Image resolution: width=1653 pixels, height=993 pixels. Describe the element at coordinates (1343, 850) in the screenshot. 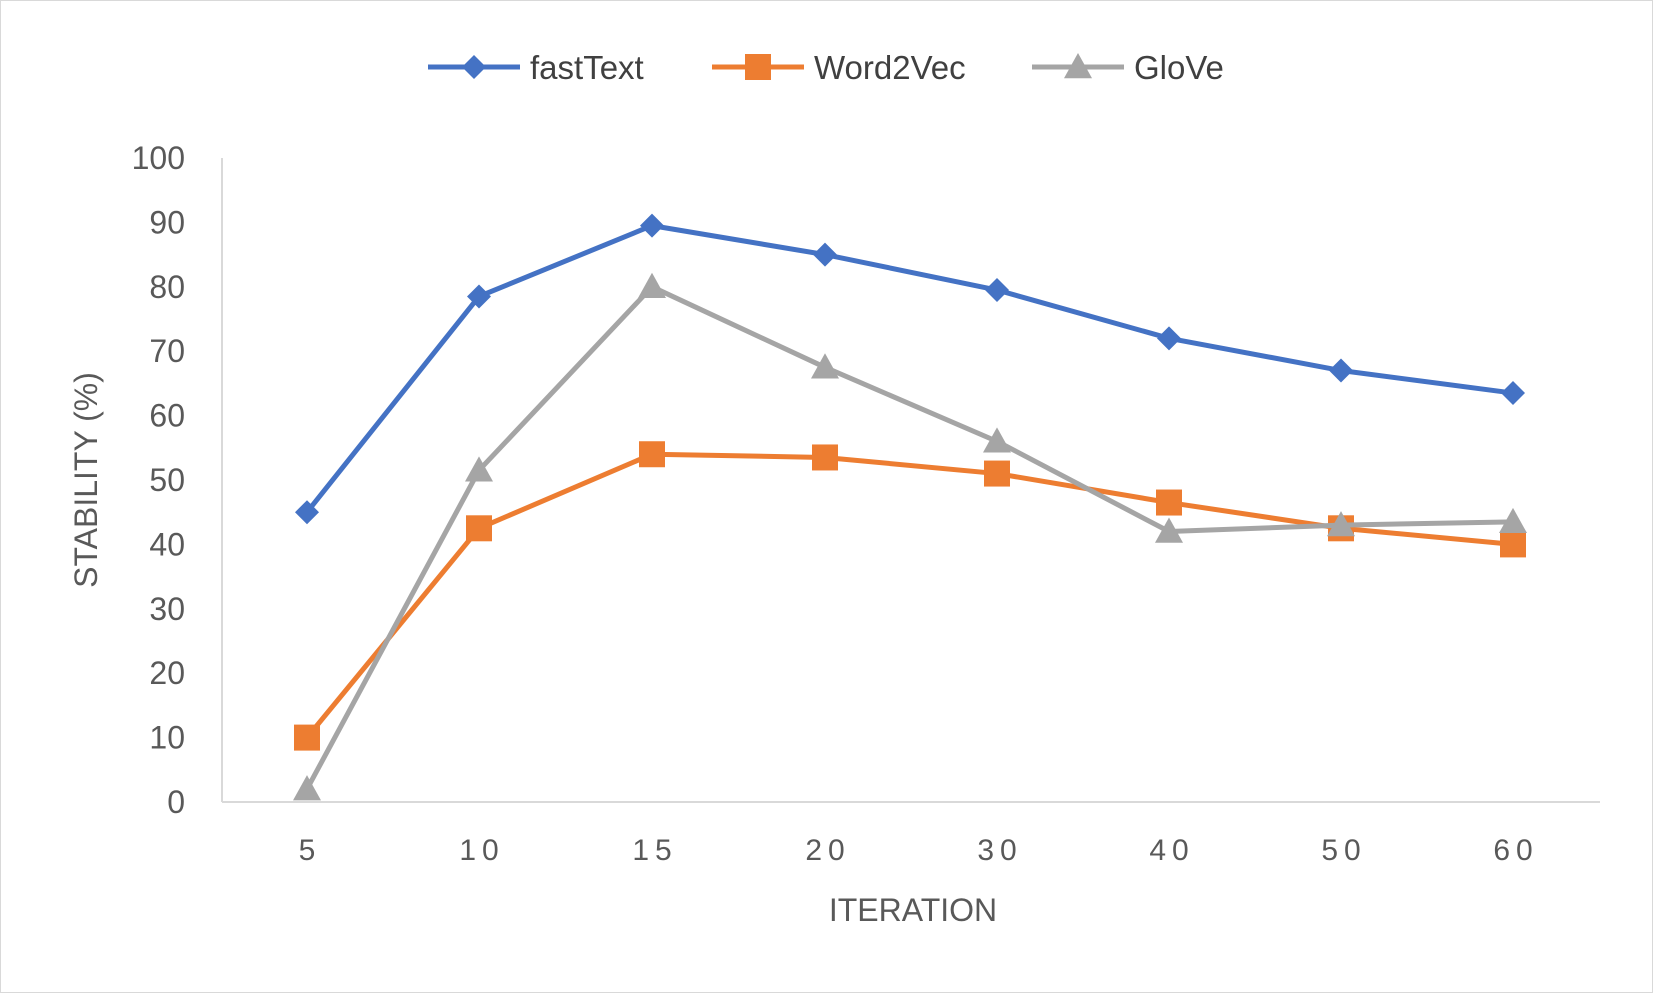

I see `x-tick-label: 50` at that location.